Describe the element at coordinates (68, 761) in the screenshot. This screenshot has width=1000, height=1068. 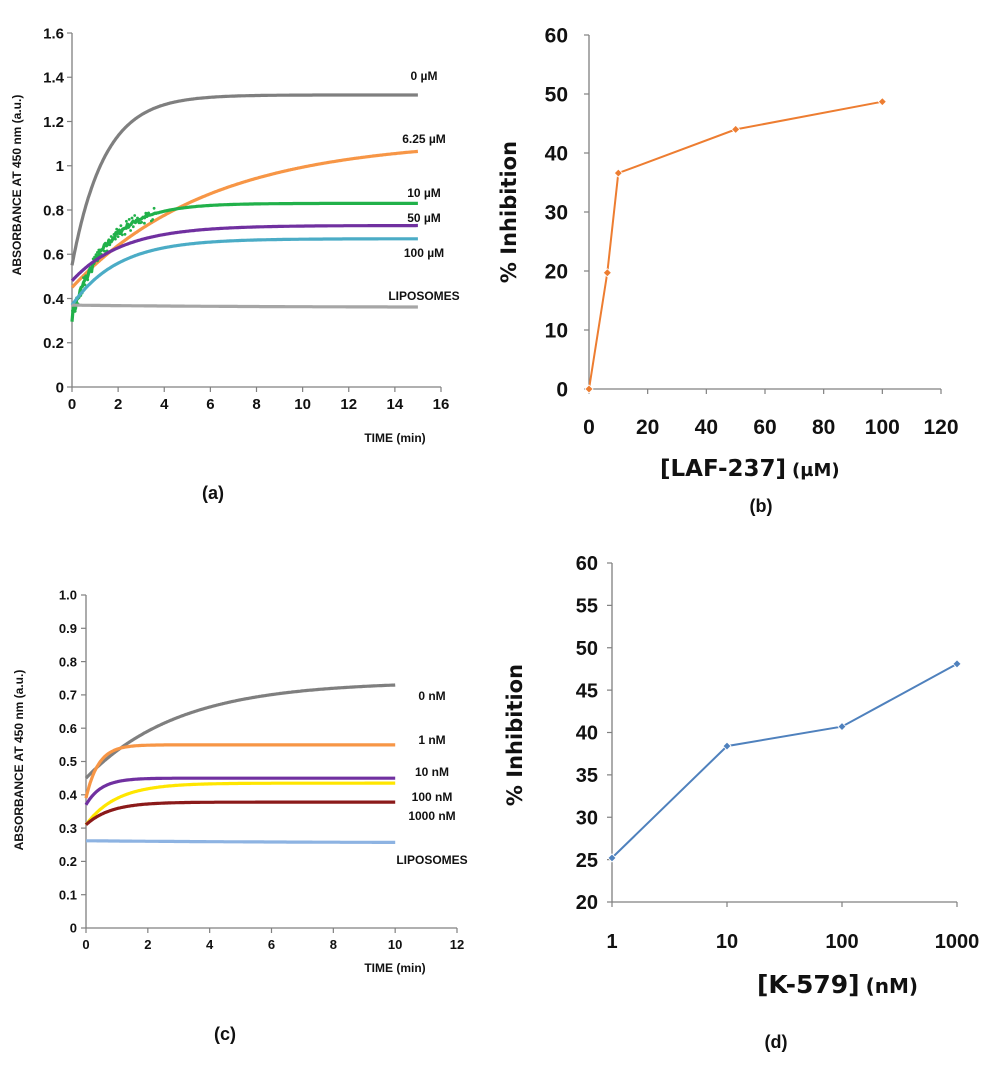
I see `y-tick-label: 0.5` at that location.